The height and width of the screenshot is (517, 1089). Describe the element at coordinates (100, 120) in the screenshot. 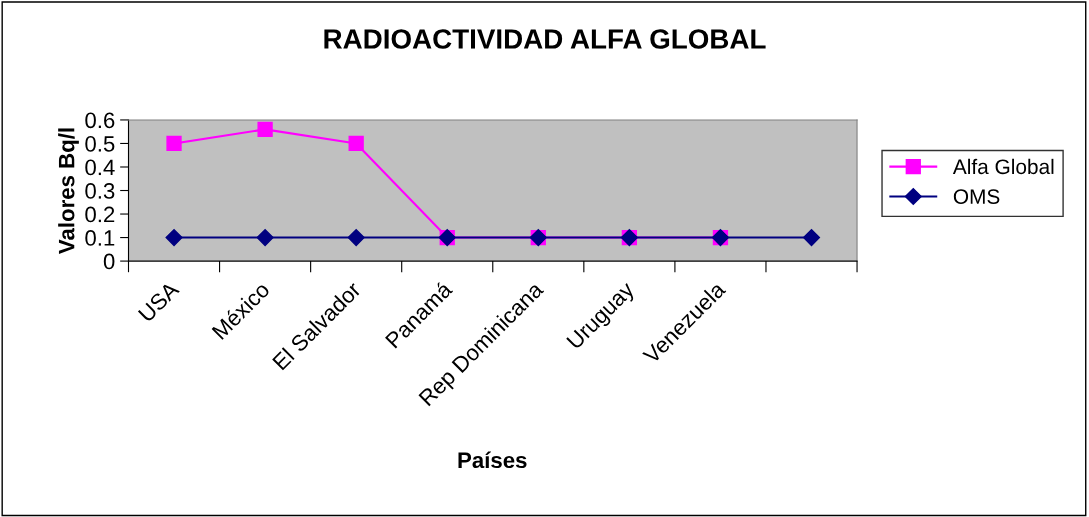

I see `y-tick-label: 0.6` at that location.